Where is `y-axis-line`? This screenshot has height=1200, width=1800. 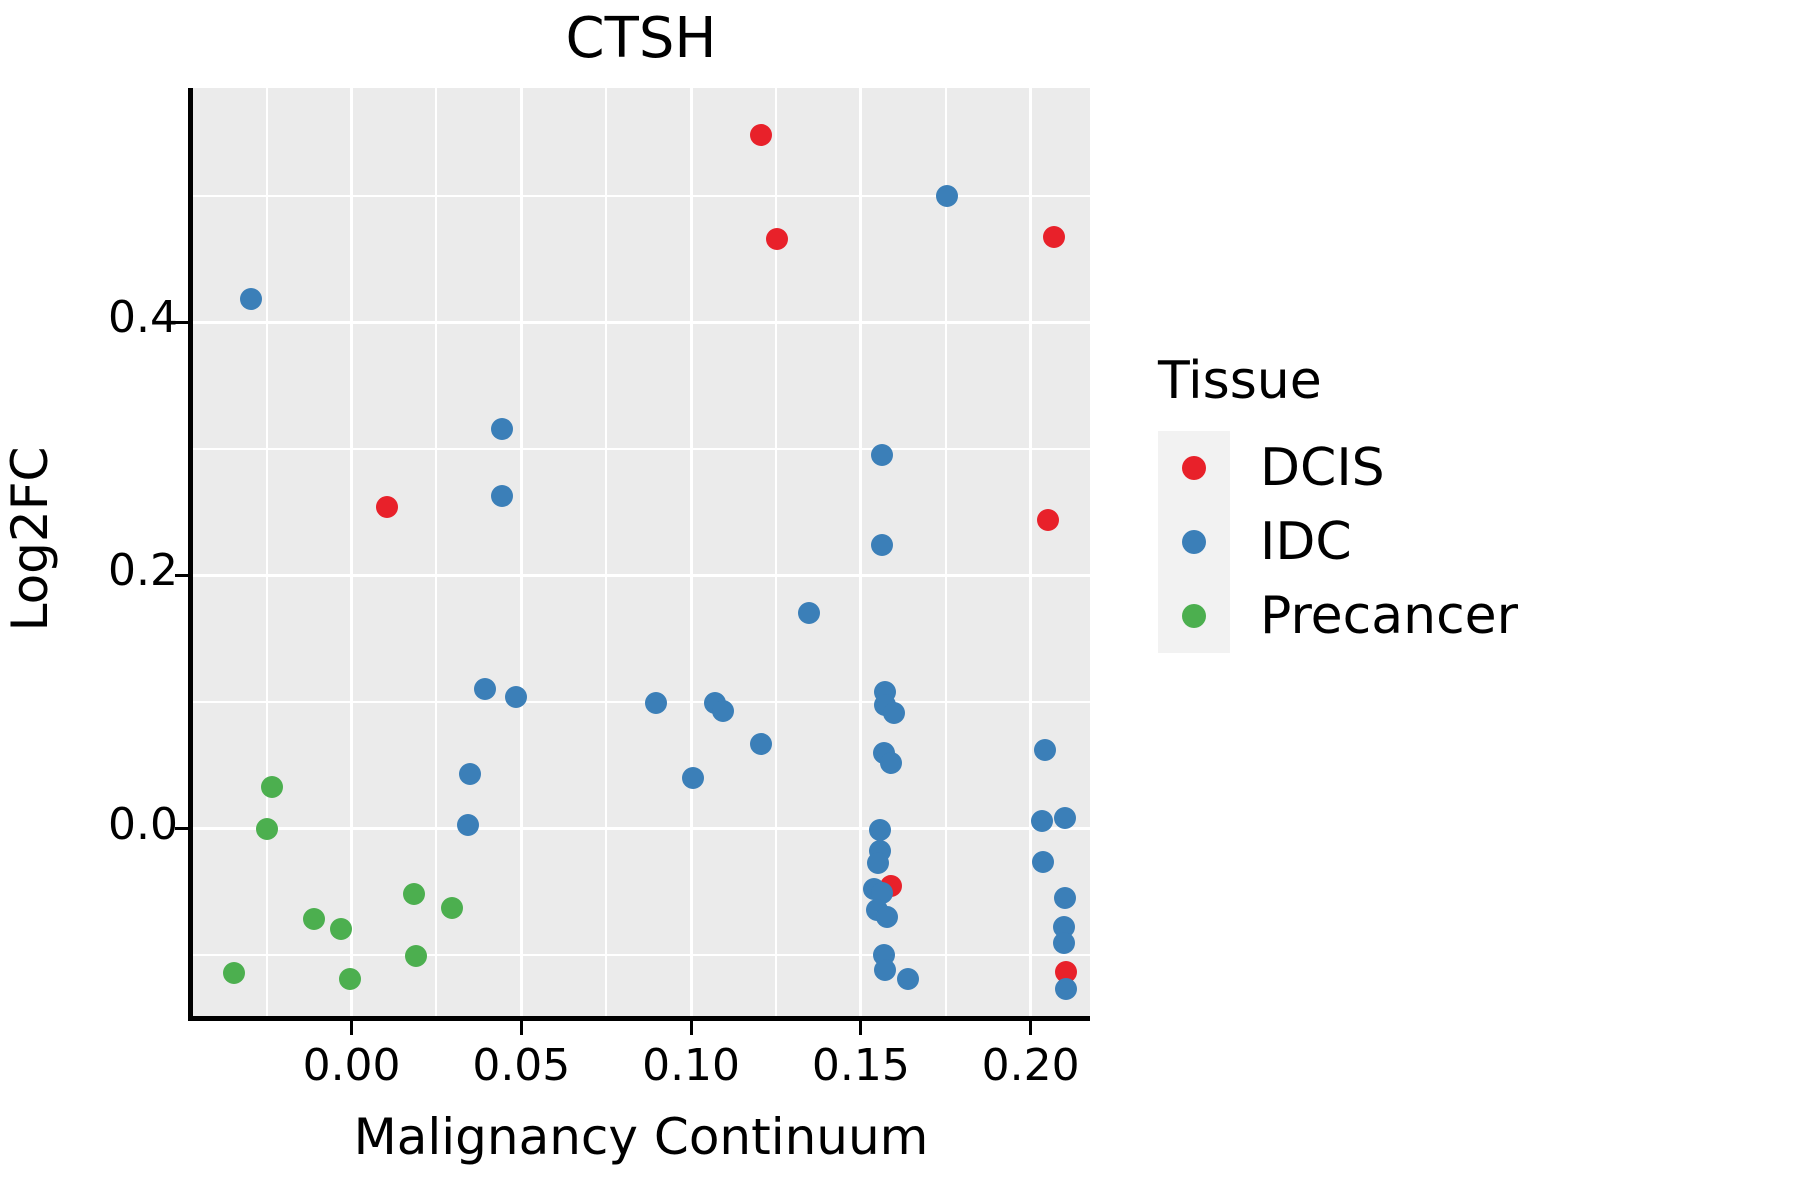
y-axis-line is located at coordinates (190, 554).